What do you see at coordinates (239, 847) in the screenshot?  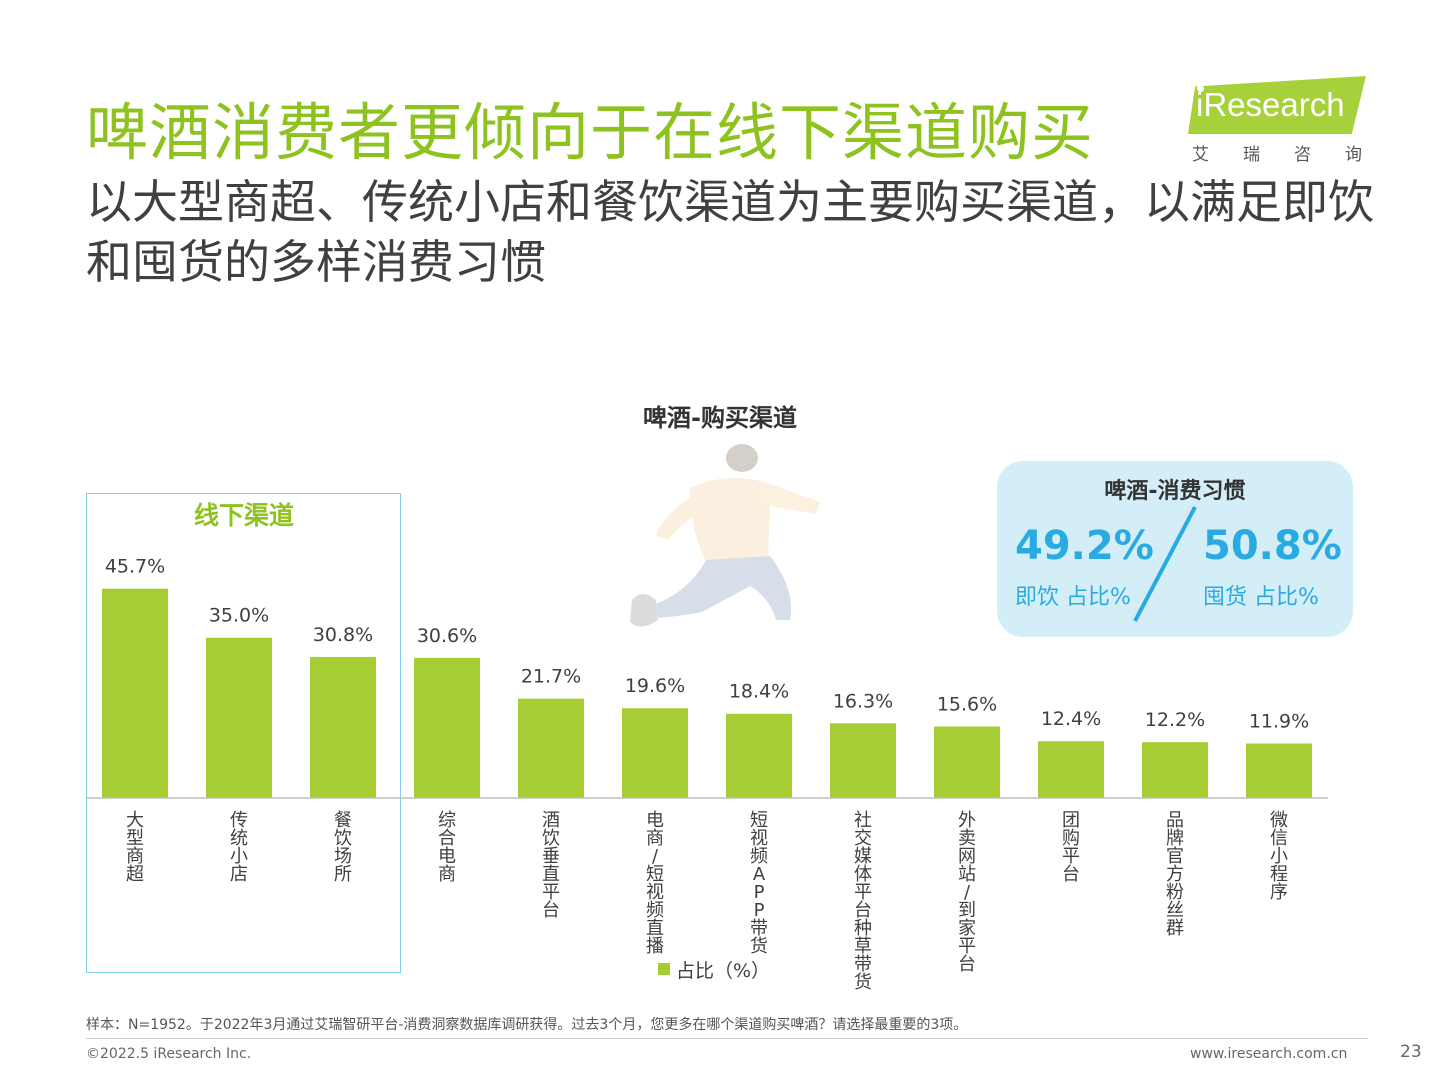 I see `category-label-1: 传统小店` at bounding box center [239, 847].